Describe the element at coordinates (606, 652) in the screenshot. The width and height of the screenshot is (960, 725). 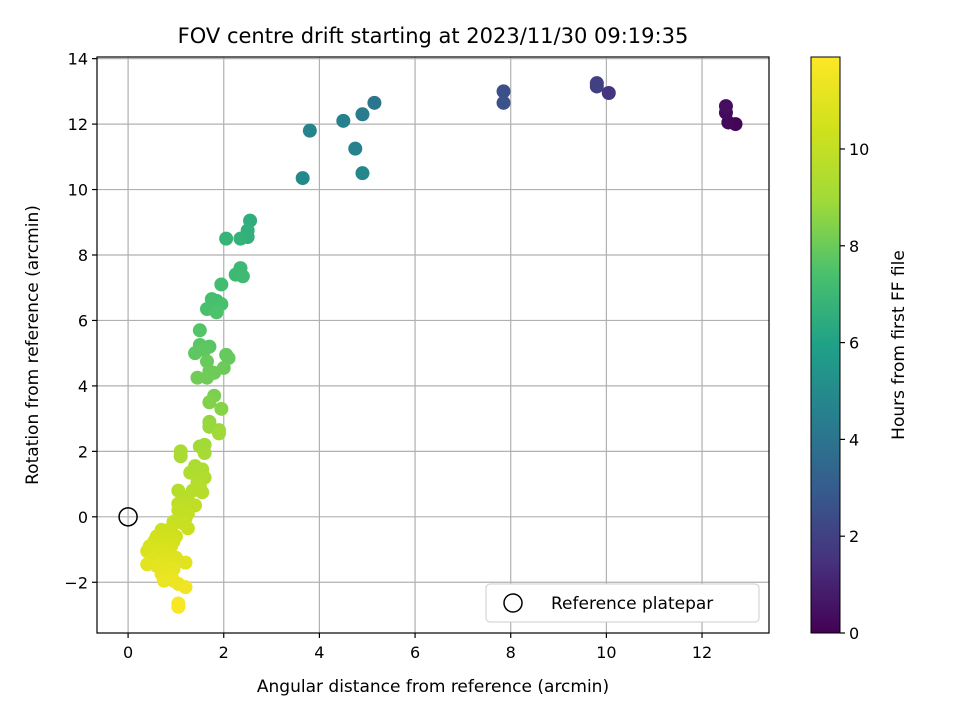
I see `x-tick-label: 10` at that location.